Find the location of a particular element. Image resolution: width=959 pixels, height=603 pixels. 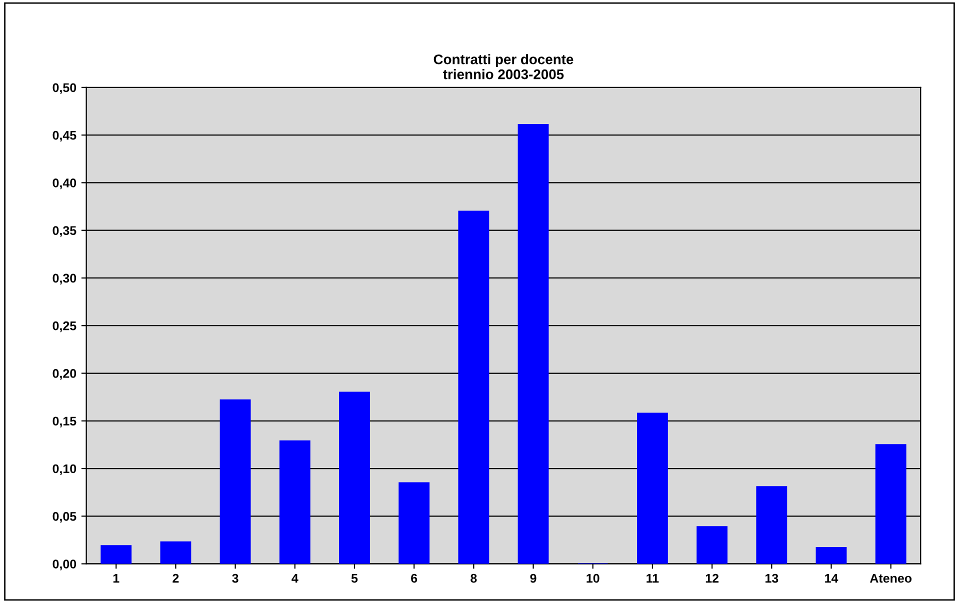

x-tick-label: 4 is located at coordinates (295, 578).